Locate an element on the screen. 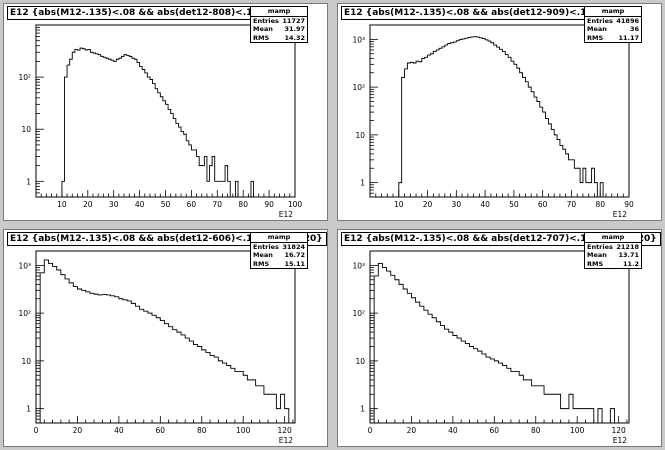 The width and height of the screenshot is (665, 450). x-tick-label: 30 is located at coordinates (457, 204).